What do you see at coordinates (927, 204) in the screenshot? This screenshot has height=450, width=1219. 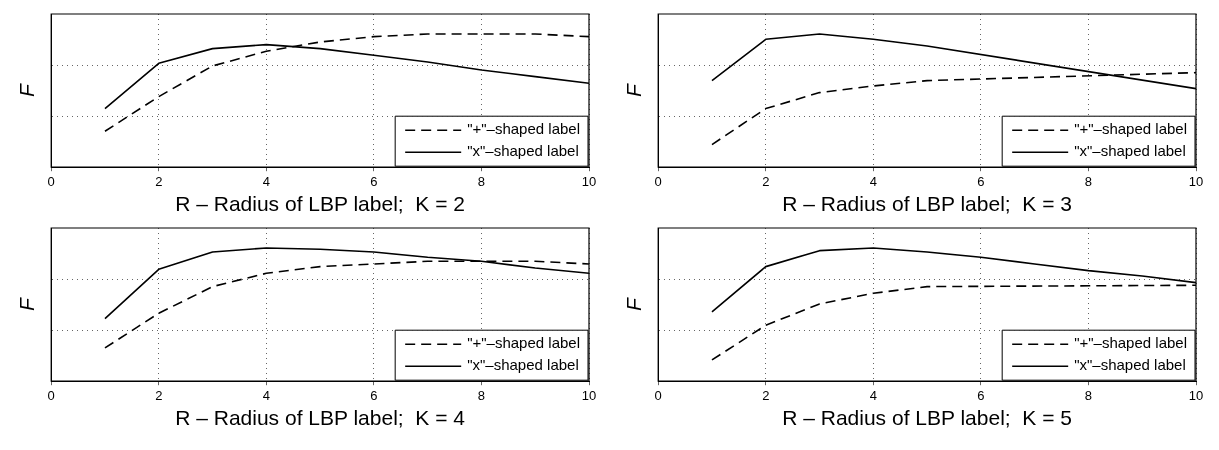 I see `x-axis-title: R – Radius of LBP label; K = 3` at bounding box center [927, 204].